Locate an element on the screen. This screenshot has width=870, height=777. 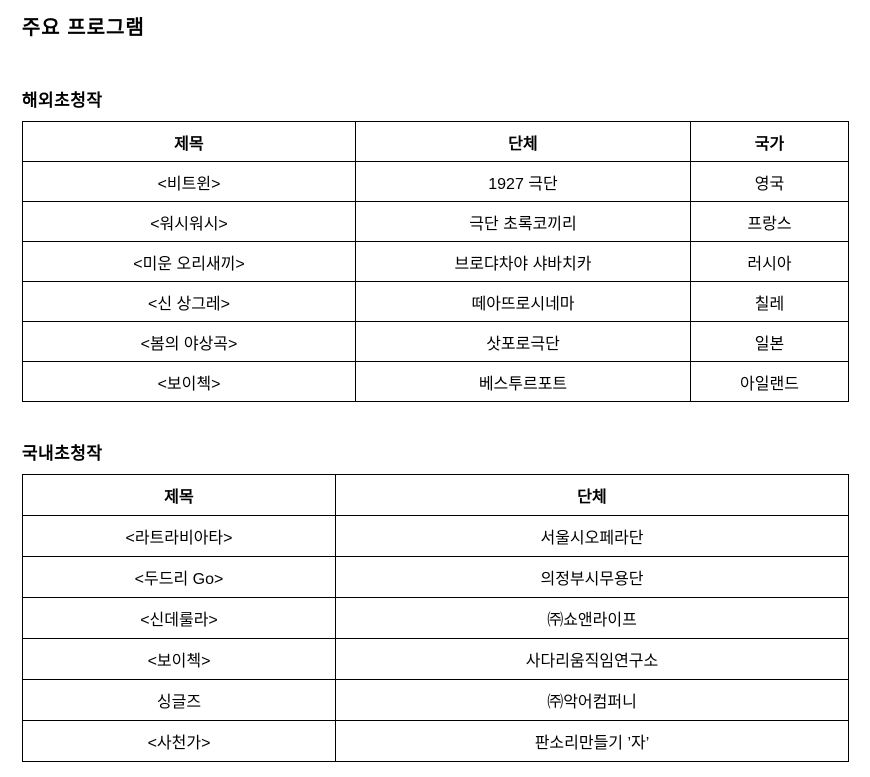
table-cell: <봄의 야상곡> is located at coordinates (189, 341).